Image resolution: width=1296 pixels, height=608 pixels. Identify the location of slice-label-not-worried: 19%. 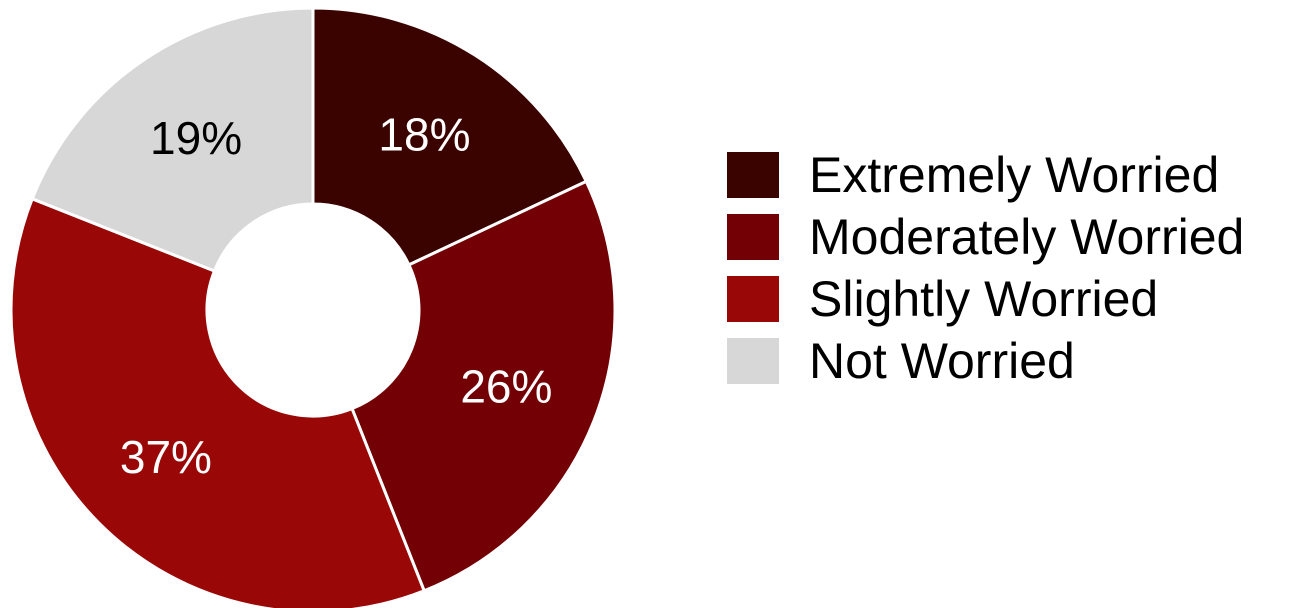
(196, 138).